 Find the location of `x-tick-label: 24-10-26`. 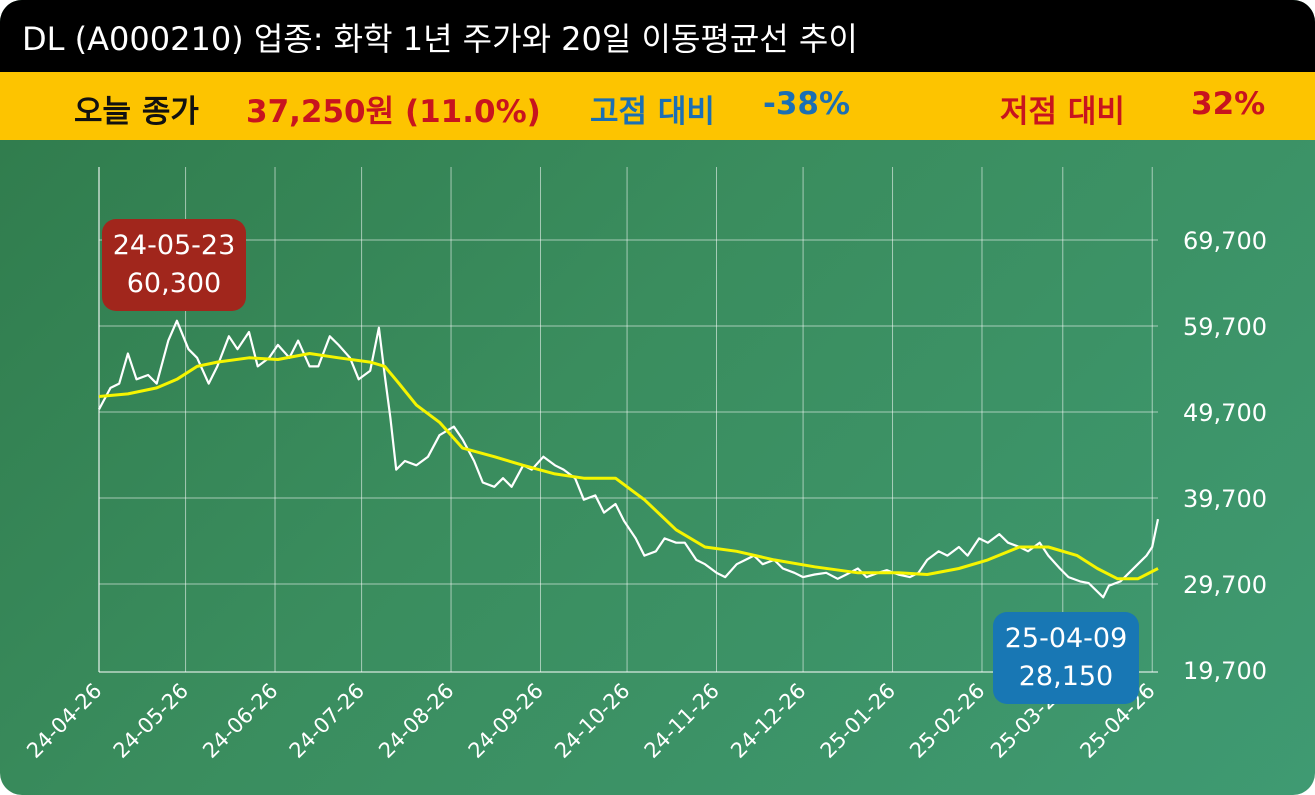

x-tick-label: 24-10-26 is located at coordinates (592, 721).